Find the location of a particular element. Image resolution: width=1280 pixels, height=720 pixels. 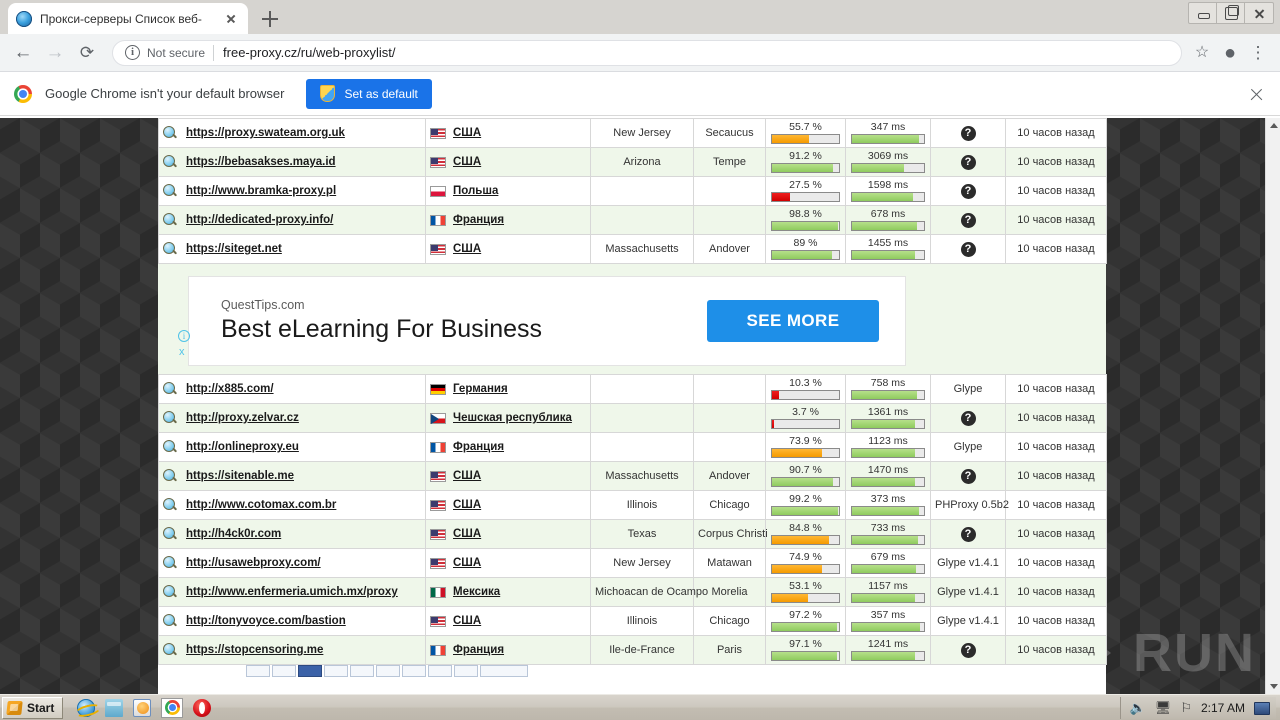

city-cell is located at coordinates (729, 447).